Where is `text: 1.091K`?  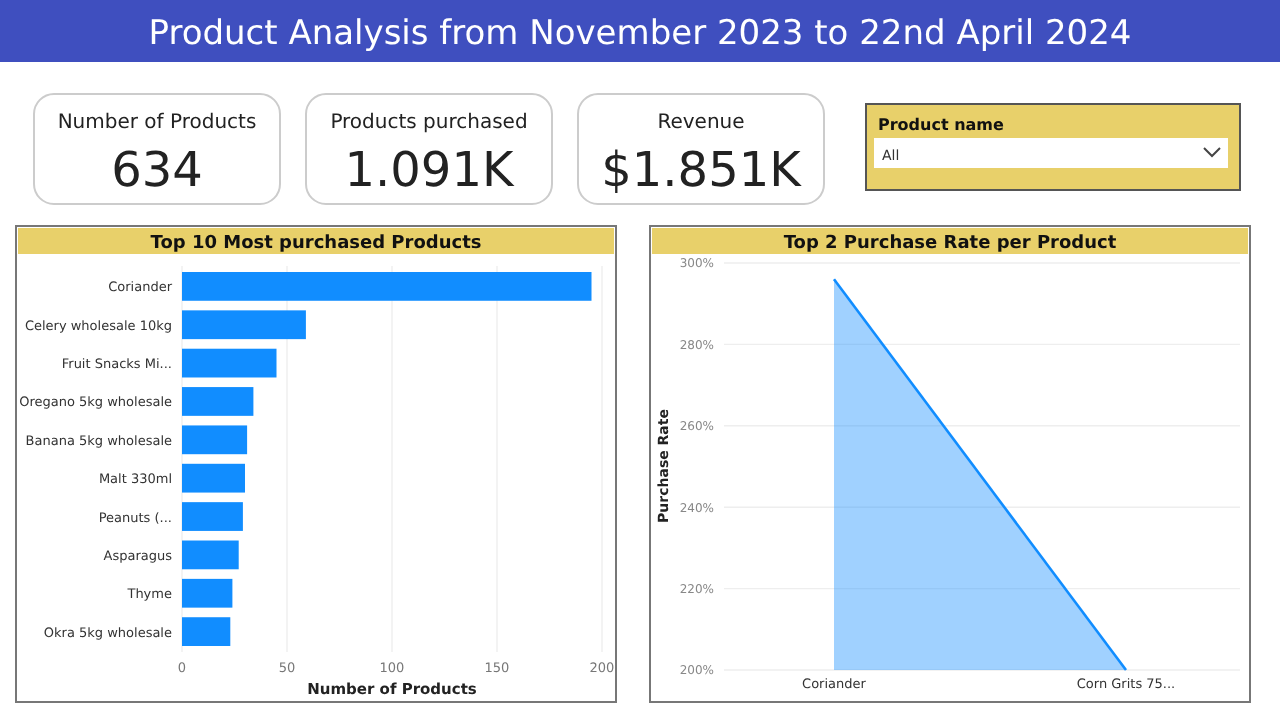 text: 1.091K is located at coordinates (430, 170).